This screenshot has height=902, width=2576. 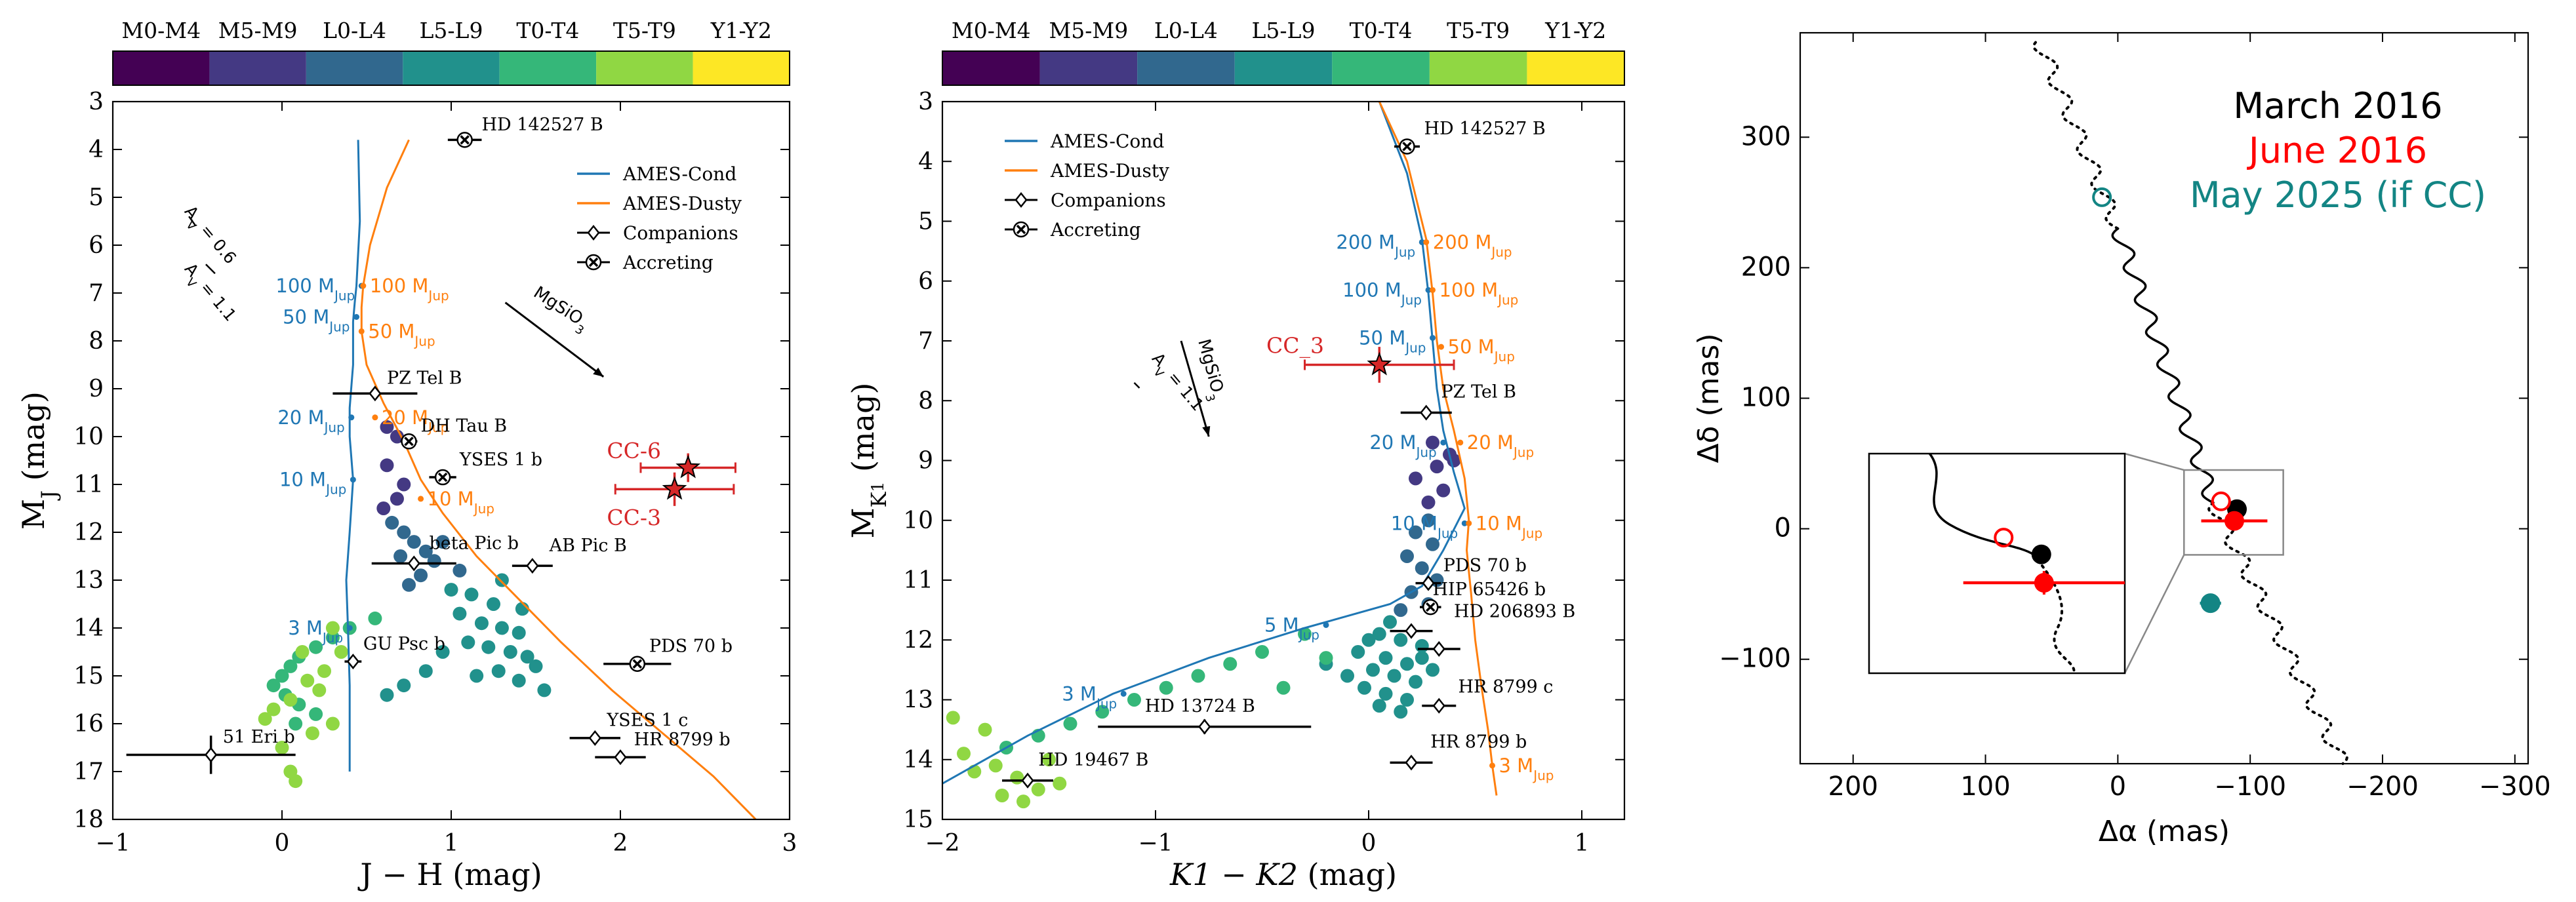 What do you see at coordinates (208, 294) in the screenshot?
I see `extinction-annotation: AV = 1.1` at bounding box center [208, 294].